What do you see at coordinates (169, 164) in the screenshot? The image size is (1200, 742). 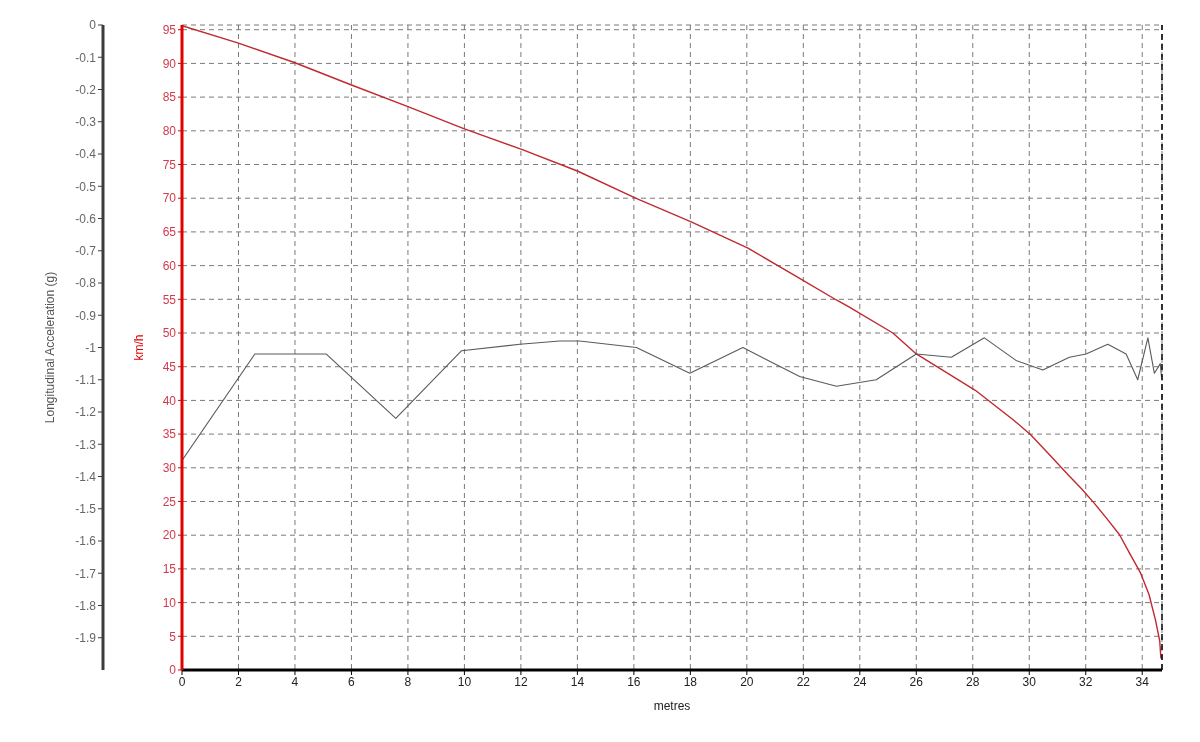 I see `y-tick-label: 75` at bounding box center [169, 164].